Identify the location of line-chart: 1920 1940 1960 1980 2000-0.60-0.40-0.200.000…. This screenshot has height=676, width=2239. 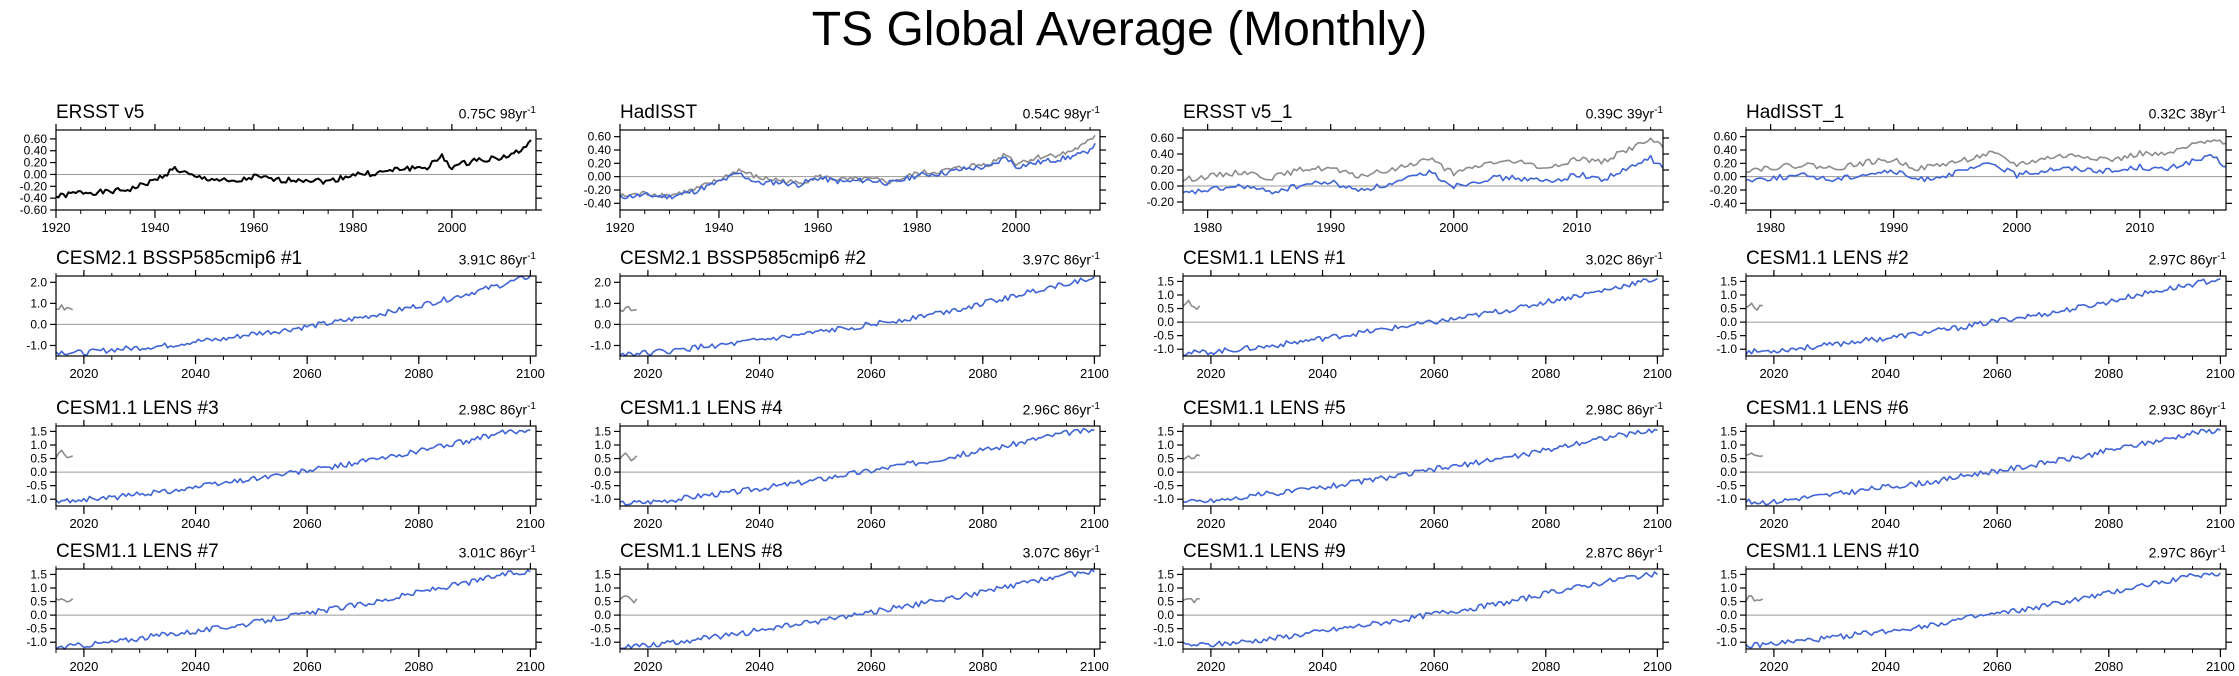
(281, 179).